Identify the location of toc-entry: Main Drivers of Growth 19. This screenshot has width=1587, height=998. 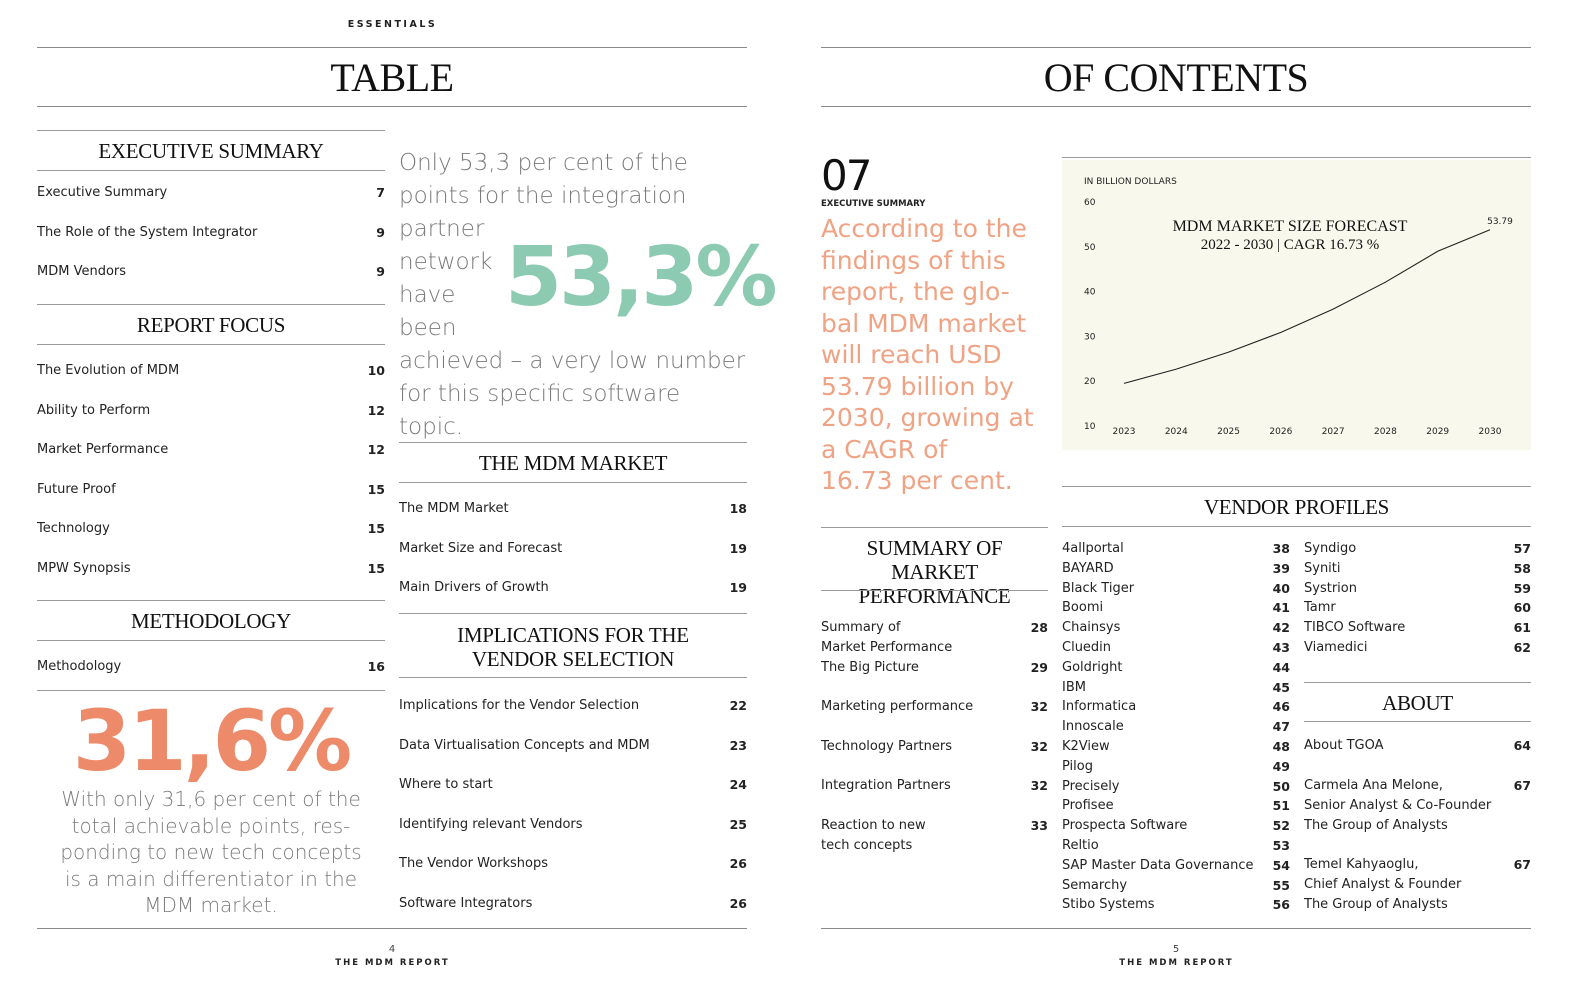
(573, 588).